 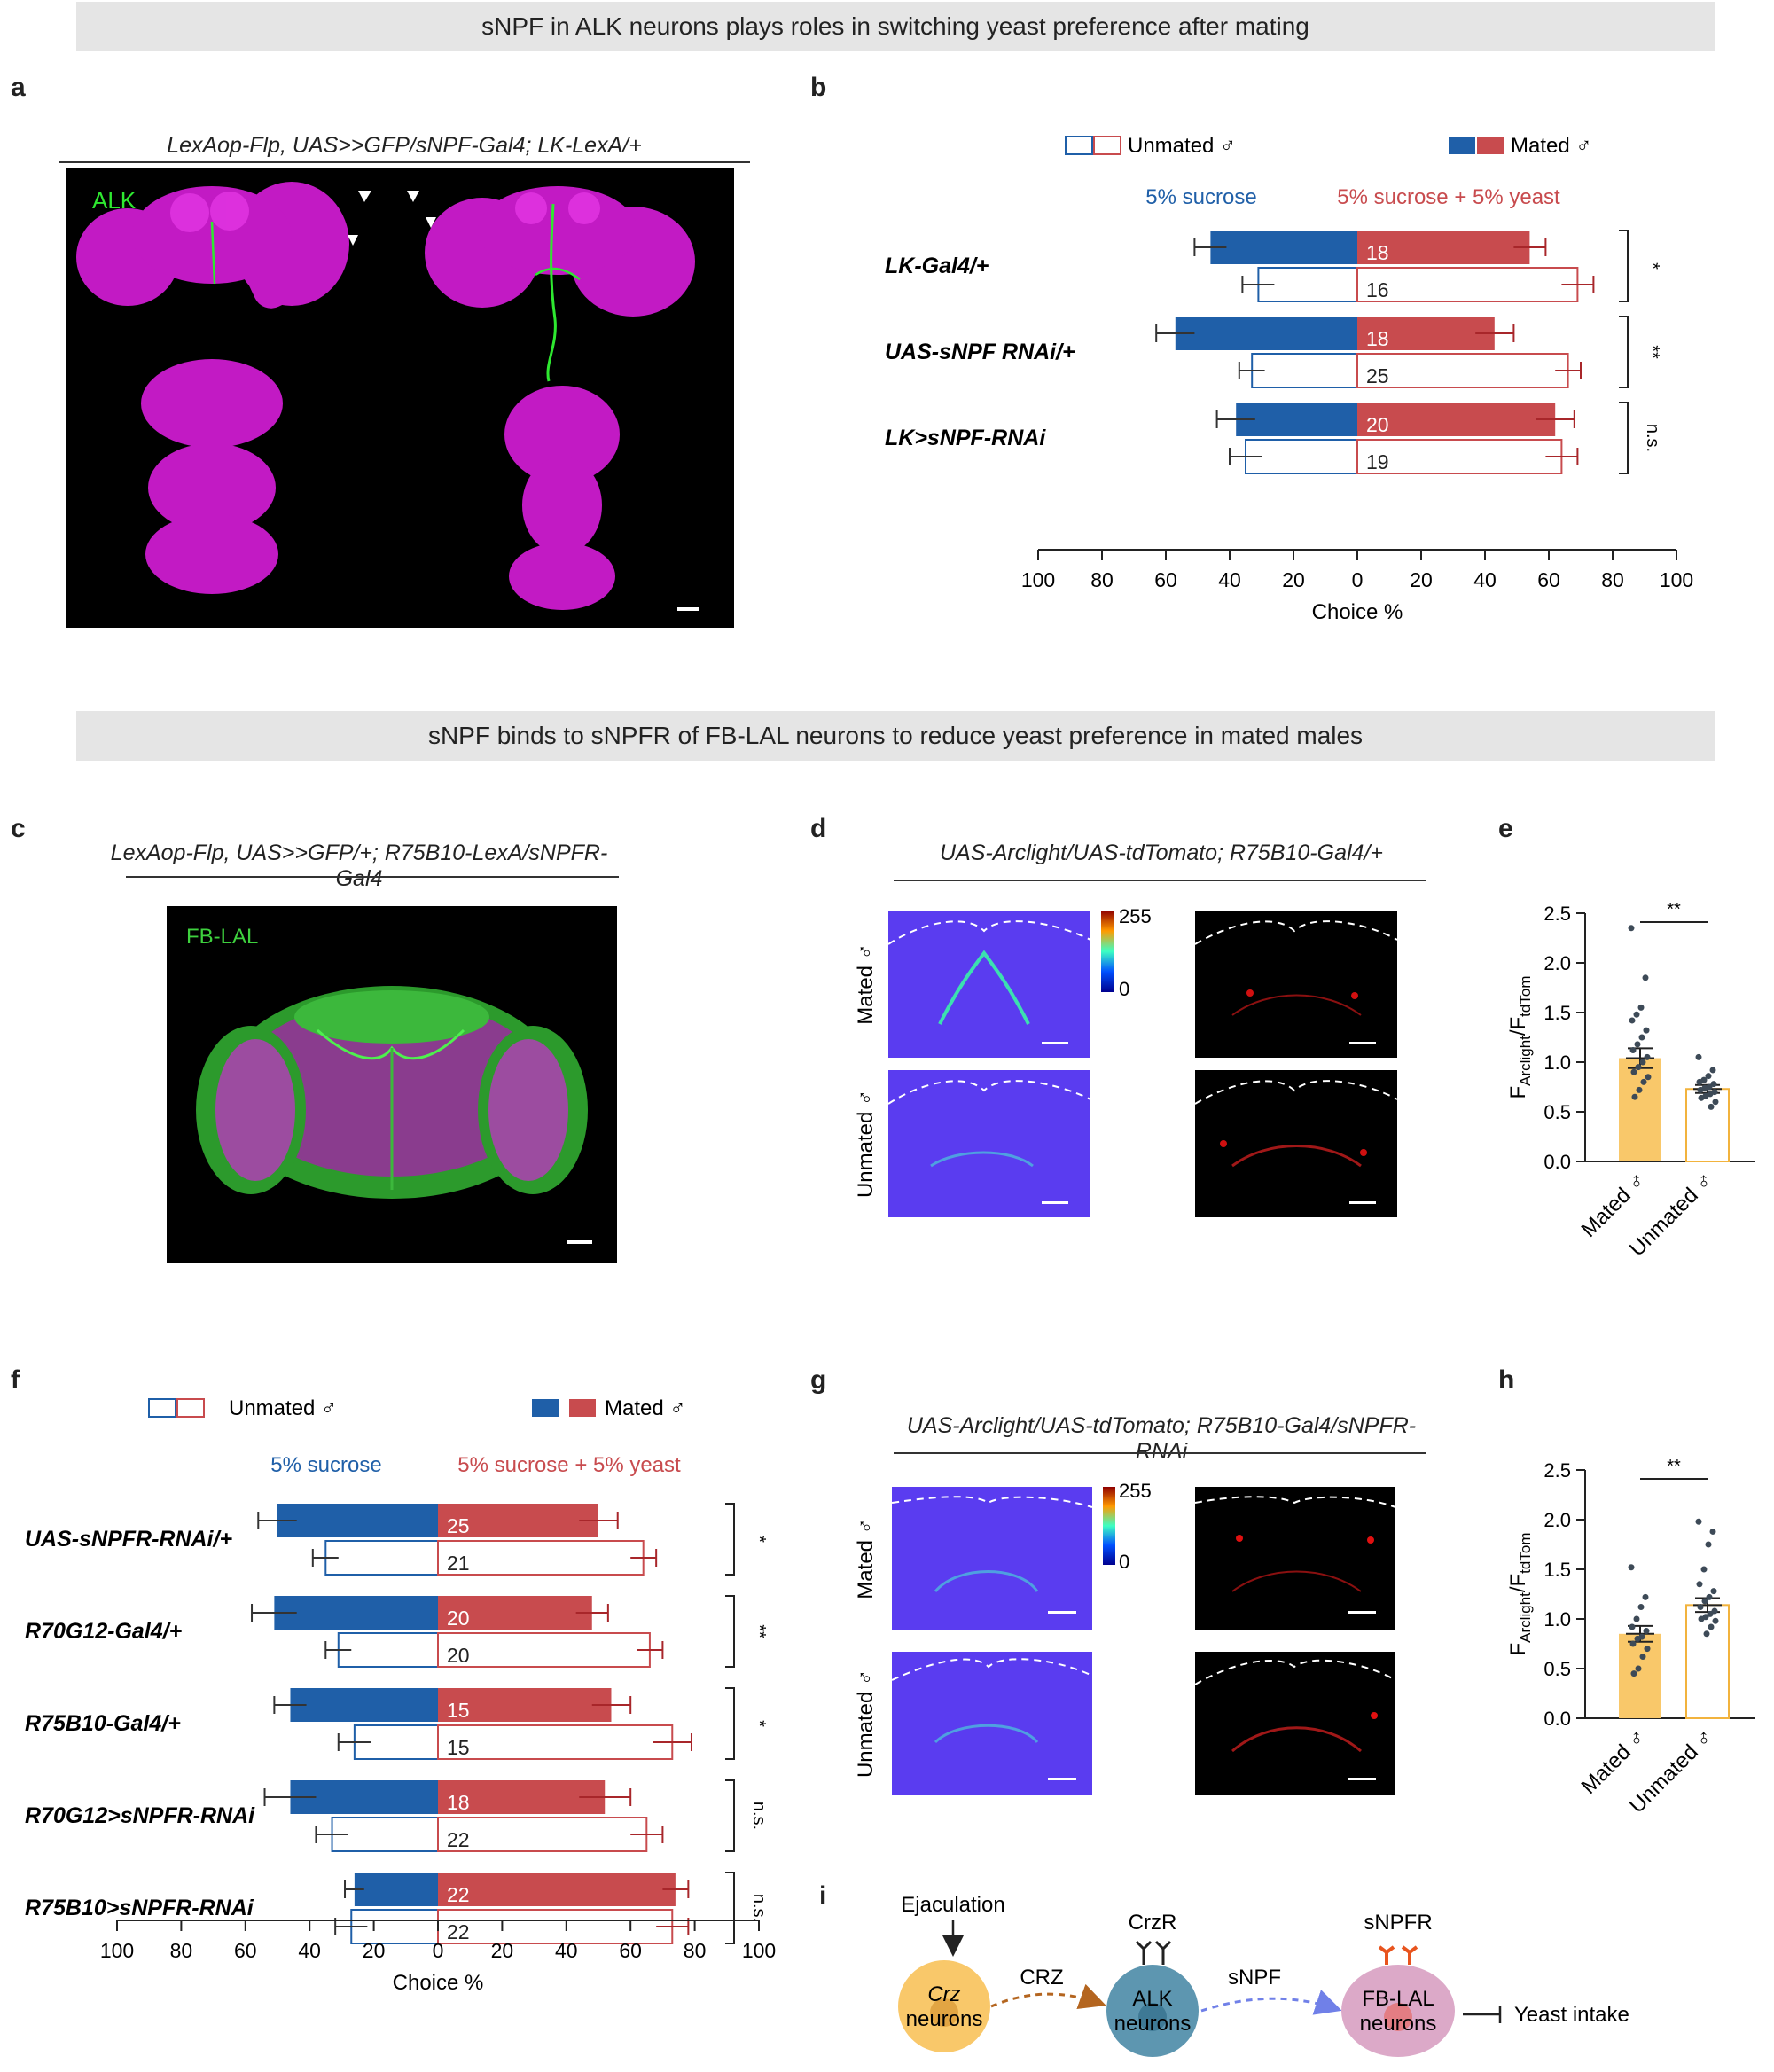 What do you see at coordinates (114, 200) in the screenshot?
I see `panel-a-label: ALK` at bounding box center [114, 200].